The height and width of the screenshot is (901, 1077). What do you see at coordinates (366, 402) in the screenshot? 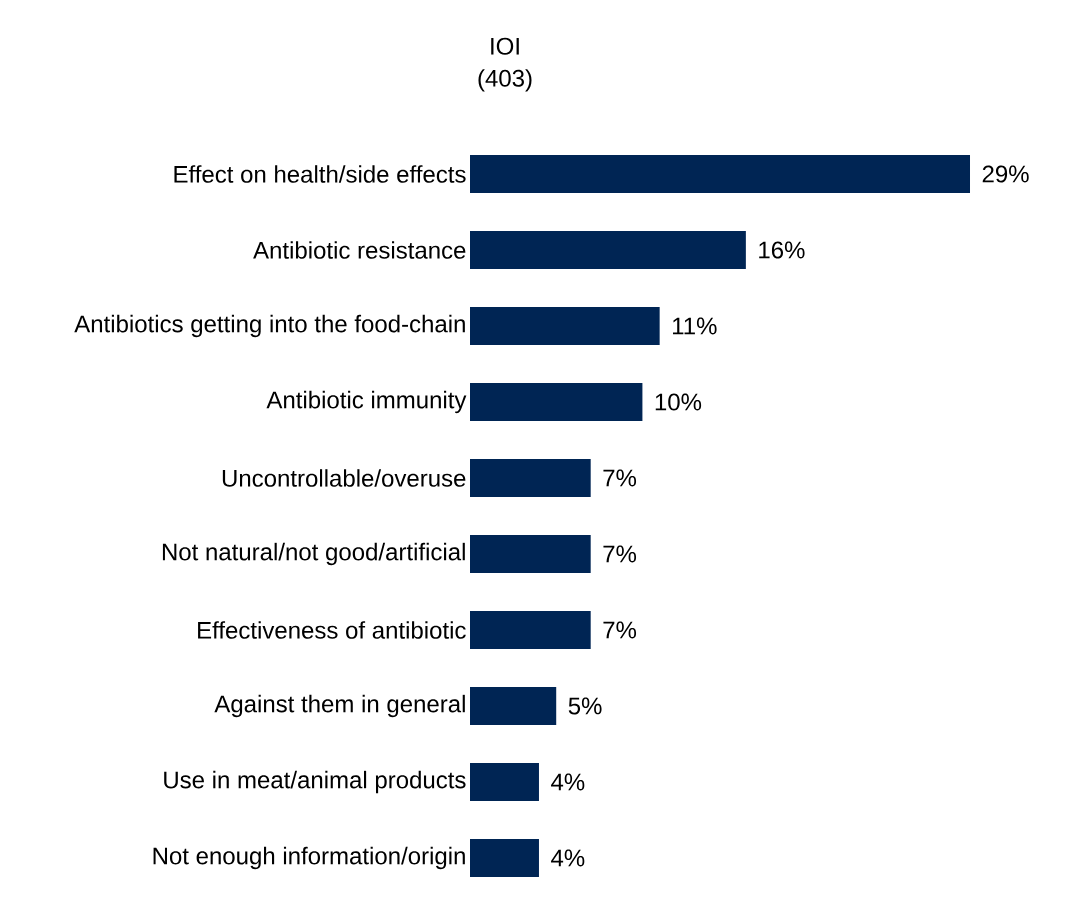
I see `y-tick-label: Antibiotic immunity` at bounding box center [366, 402].